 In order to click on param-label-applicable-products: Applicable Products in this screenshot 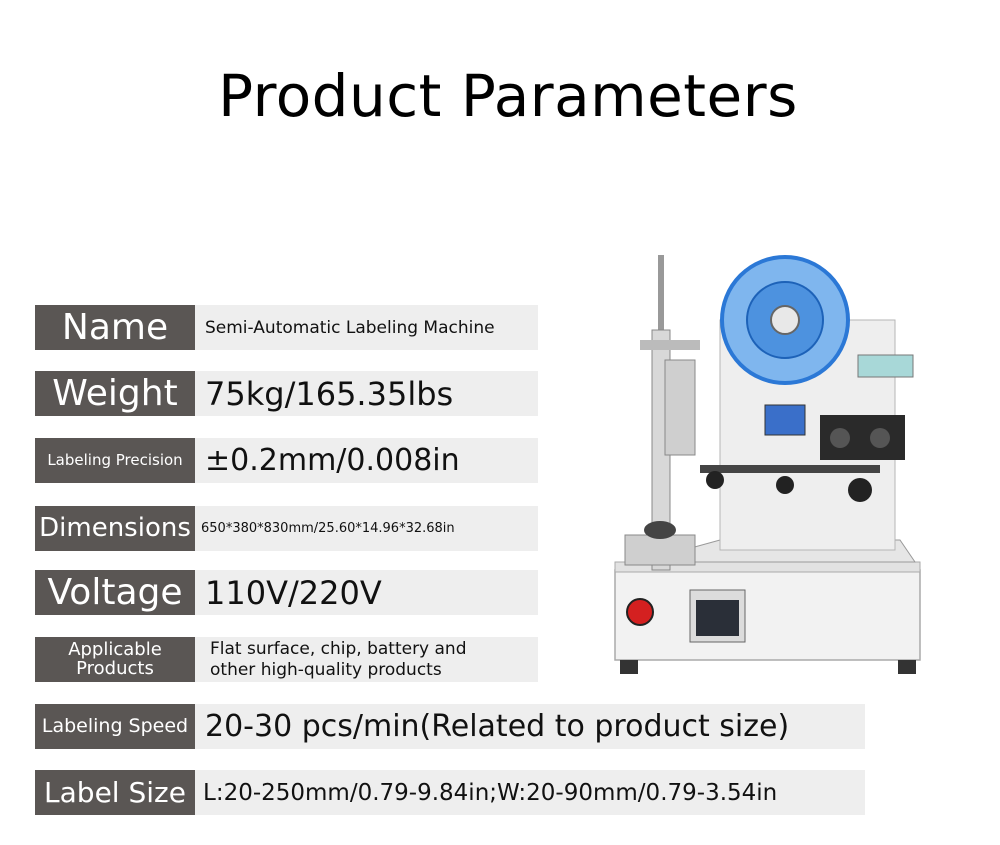, I will do `click(115, 659)`.